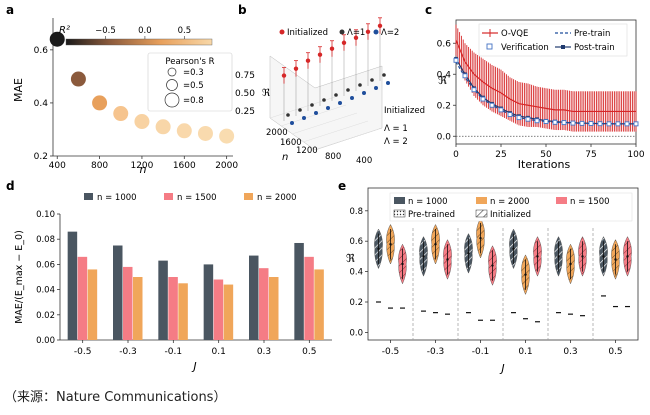 This screenshot has width=650, height=415. I want to click on x-tick-label-c: 50, so click(546, 155).